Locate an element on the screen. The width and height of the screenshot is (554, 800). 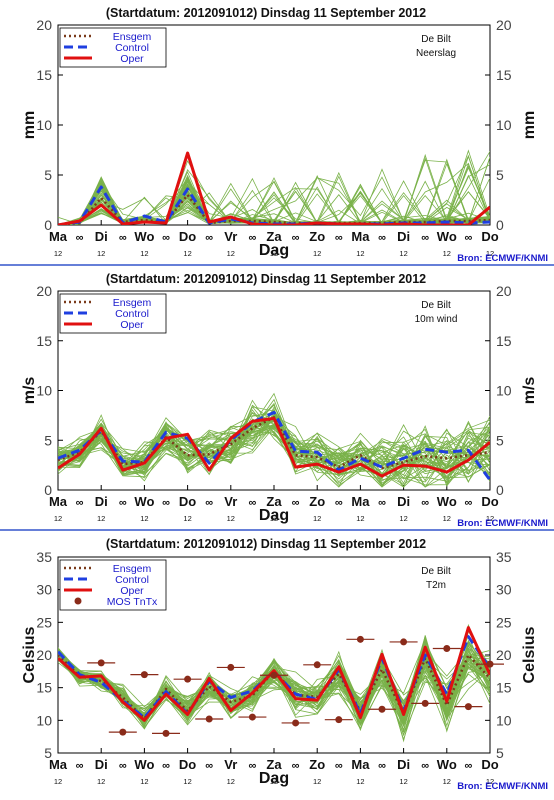
y-axis-label-left: m/s is located at coordinates (29, 391).